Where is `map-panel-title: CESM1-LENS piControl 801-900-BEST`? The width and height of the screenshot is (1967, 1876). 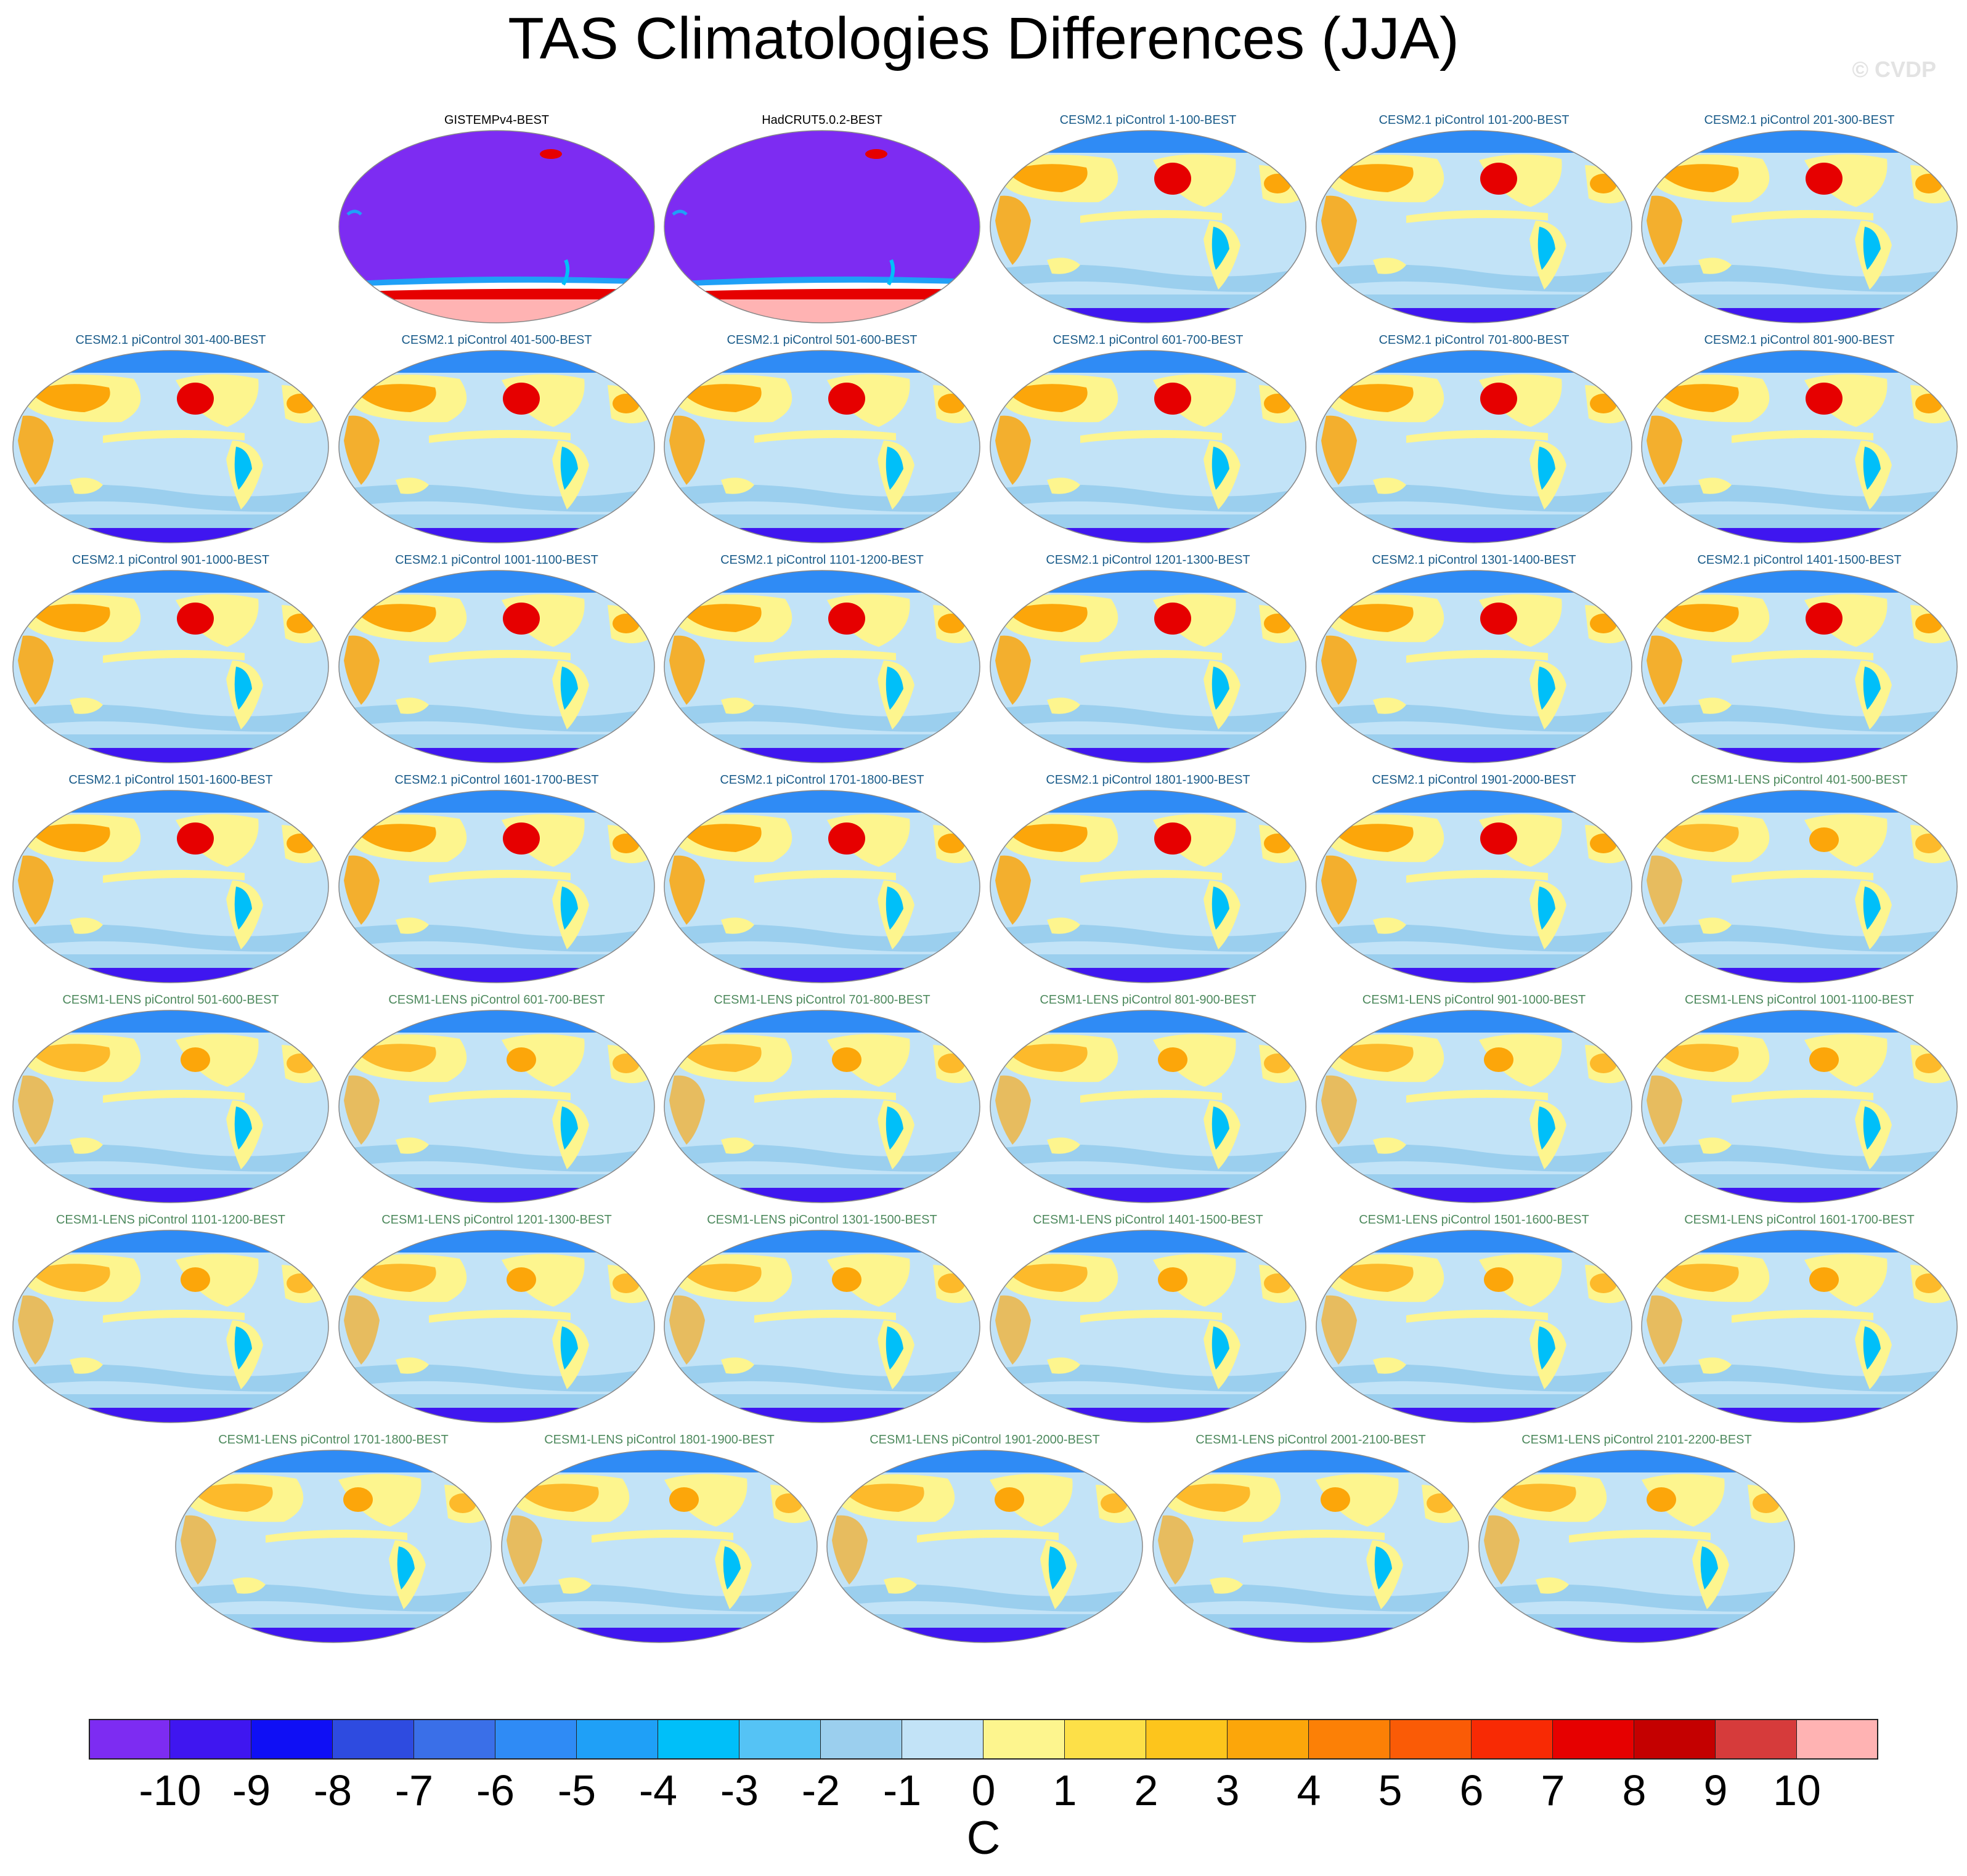
map-panel-title: CESM1-LENS piControl 801-900-BEST is located at coordinates (1148, 1000).